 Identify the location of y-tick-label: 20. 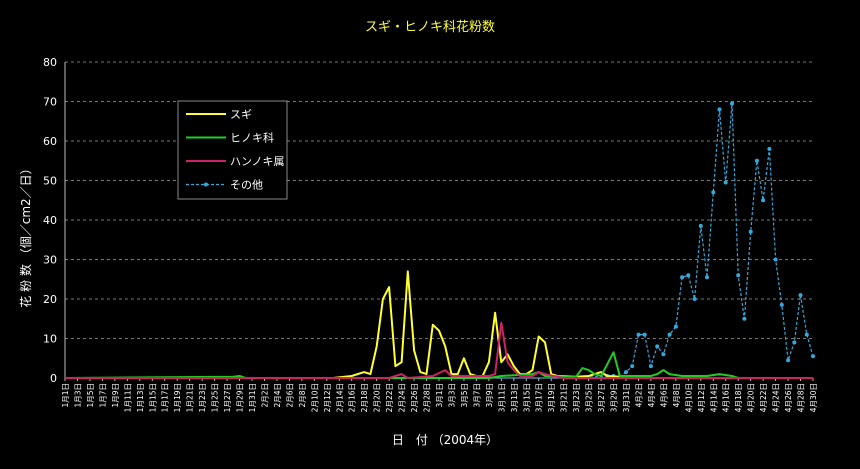
(50, 299).